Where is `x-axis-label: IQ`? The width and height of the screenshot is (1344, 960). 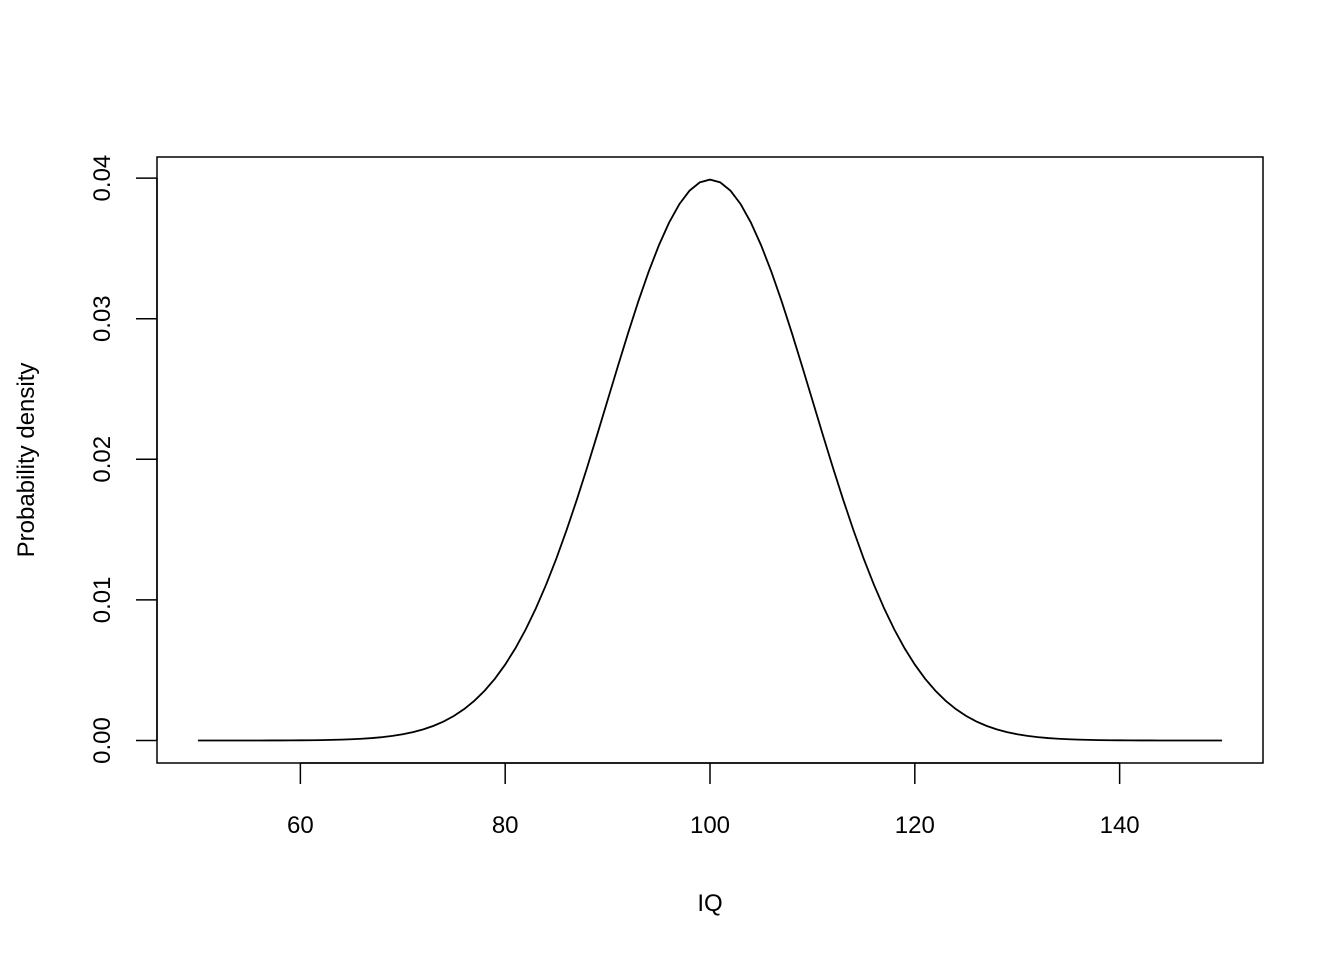
x-axis-label: IQ is located at coordinates (709, 903).